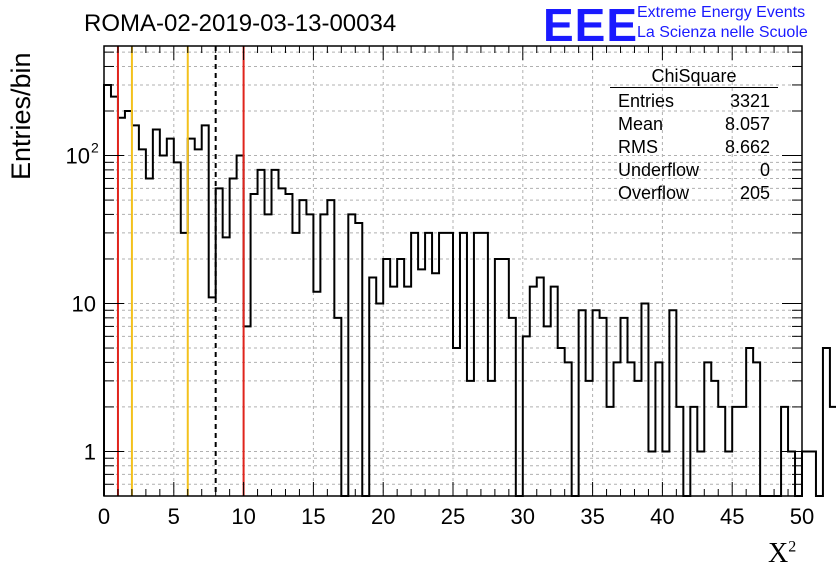 The width and height of the screenshot is (836, 572). What do you see at coordinates (104, 516) in the screenshot?
I see `x-tick-label: 0` at bounding box center [104, 516].